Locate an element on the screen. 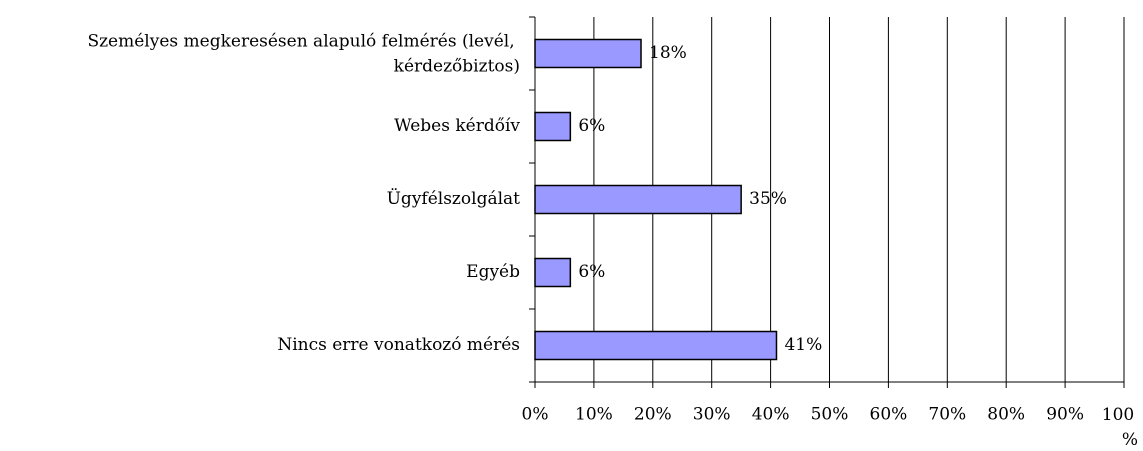 This screenshot has height=451, width=1143. x-tick-label: 100% is located at coordinates (1120, 427).